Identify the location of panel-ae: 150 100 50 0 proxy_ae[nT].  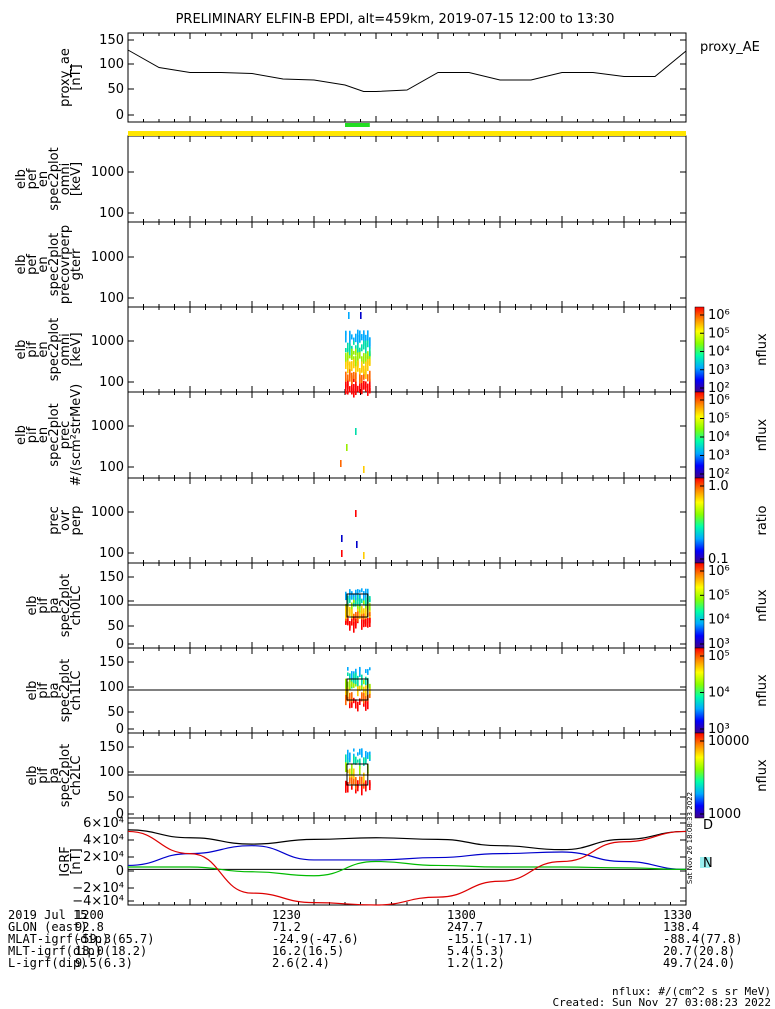
(372, 77).